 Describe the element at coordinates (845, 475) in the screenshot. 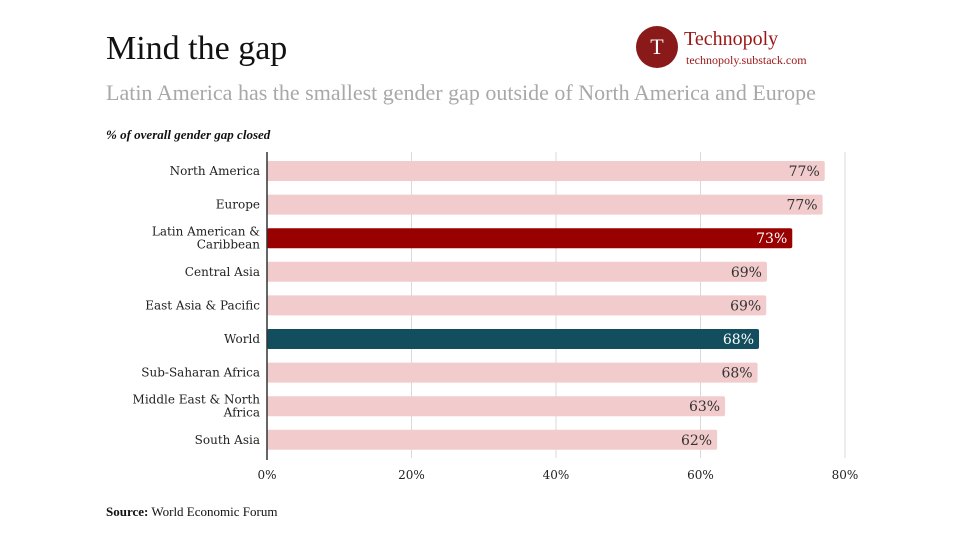

I see `x-tick-label: 80%` at that location.